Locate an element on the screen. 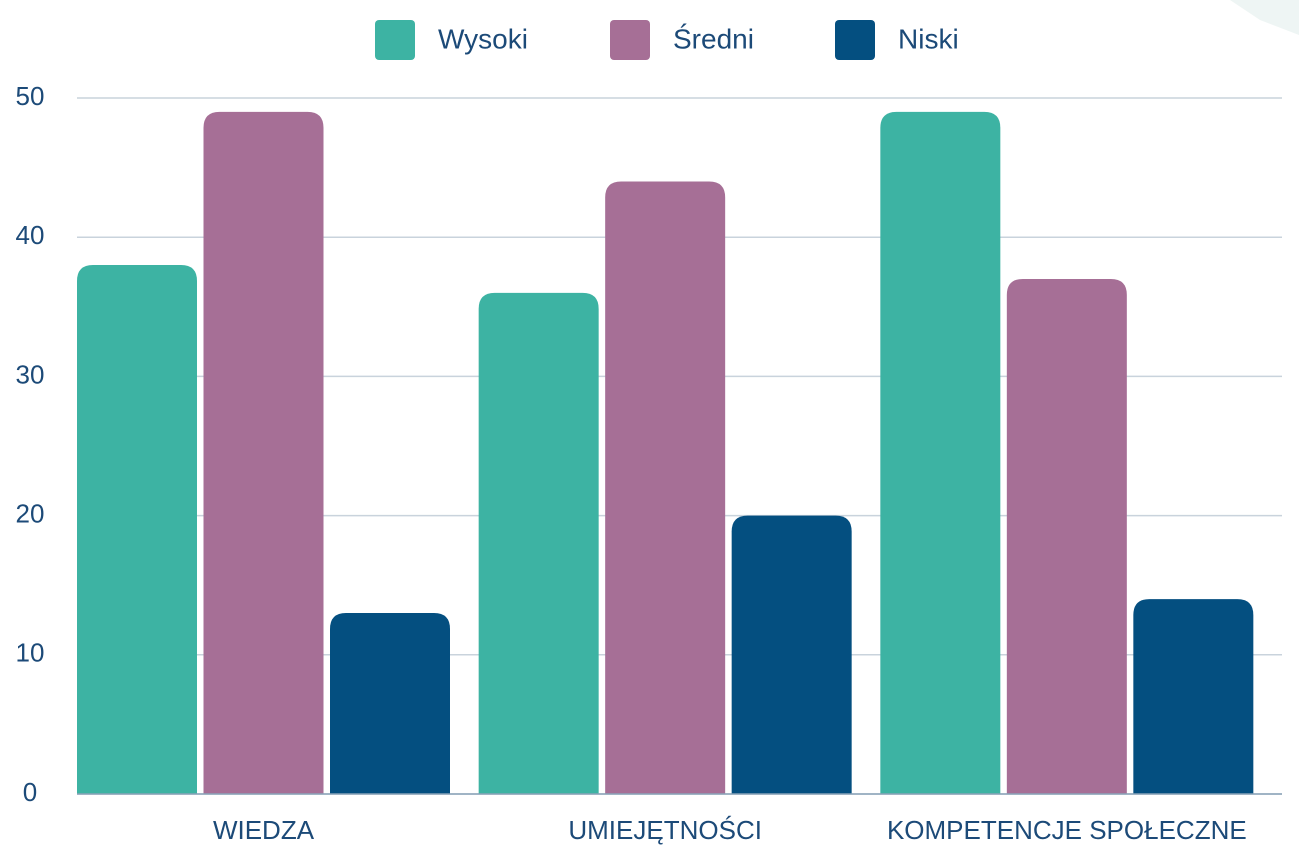 The width and height of the screenshot is (1299, 848). legend-label: Średni is located at coordinates (713, 38).